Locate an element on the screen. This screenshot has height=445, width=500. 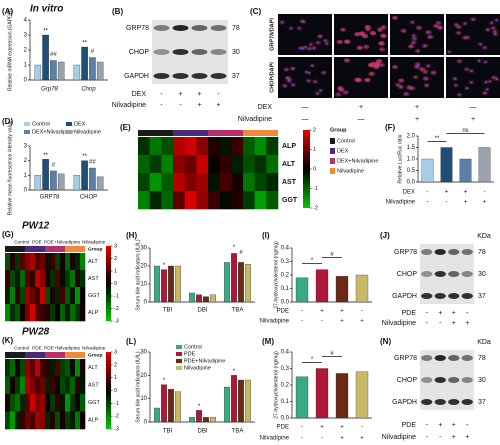
significance-mark: ## is located at coordinates (53, 55).